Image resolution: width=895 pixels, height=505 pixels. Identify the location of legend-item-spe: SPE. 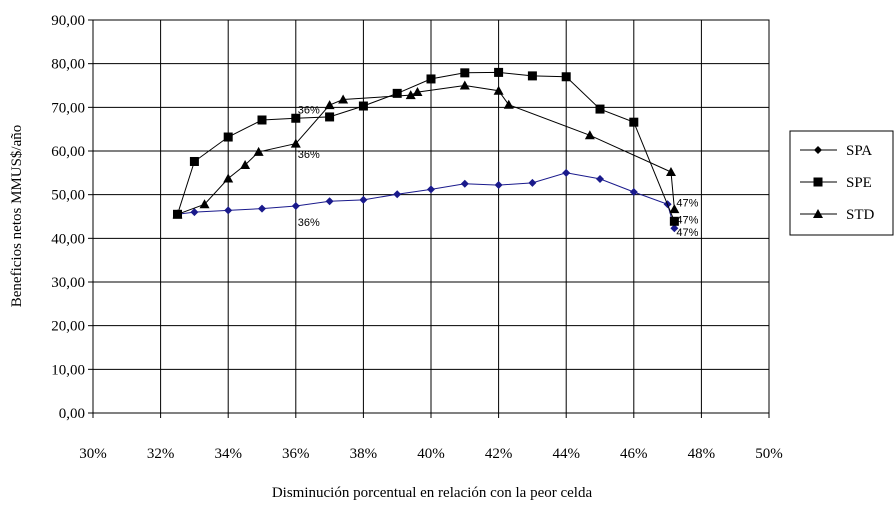
(836, 183).